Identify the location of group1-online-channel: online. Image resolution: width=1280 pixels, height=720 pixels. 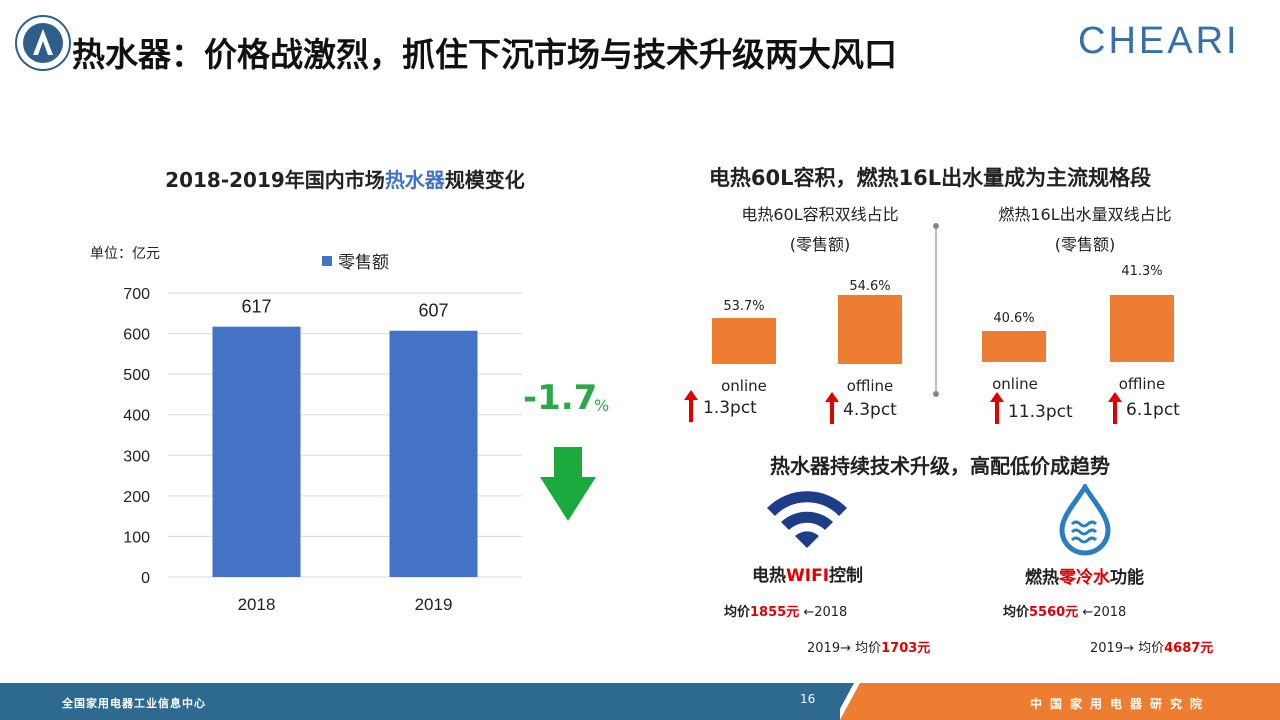
(744, 386).